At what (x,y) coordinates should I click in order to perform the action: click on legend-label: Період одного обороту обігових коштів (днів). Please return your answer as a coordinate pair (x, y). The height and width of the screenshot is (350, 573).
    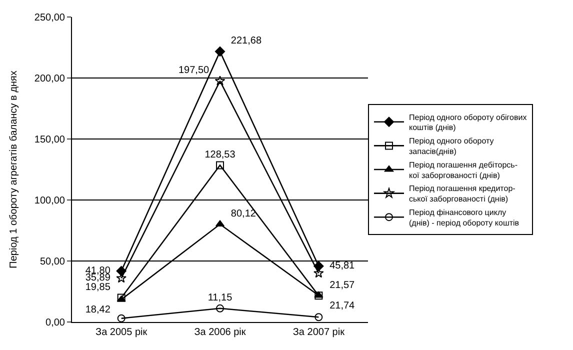
    Looking at the image, I should click on (468, 122).